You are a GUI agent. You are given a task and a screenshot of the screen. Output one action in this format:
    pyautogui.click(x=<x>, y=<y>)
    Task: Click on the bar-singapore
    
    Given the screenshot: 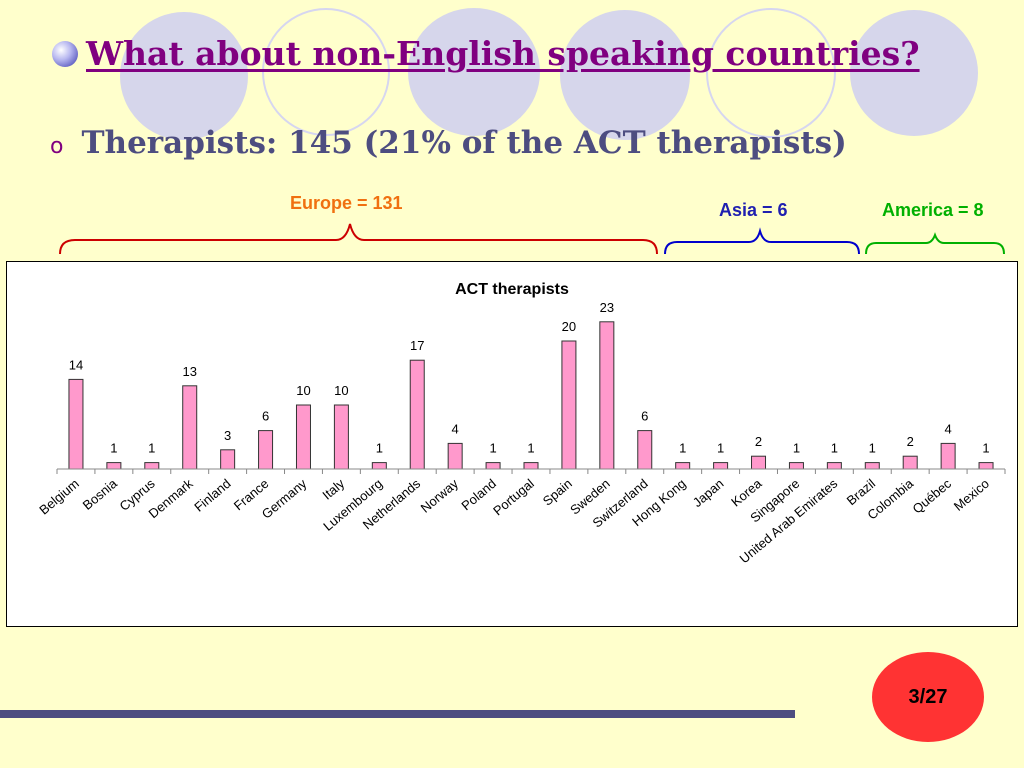 What is the action you would take?
    pyautogui.click(x=796, y=466)
    